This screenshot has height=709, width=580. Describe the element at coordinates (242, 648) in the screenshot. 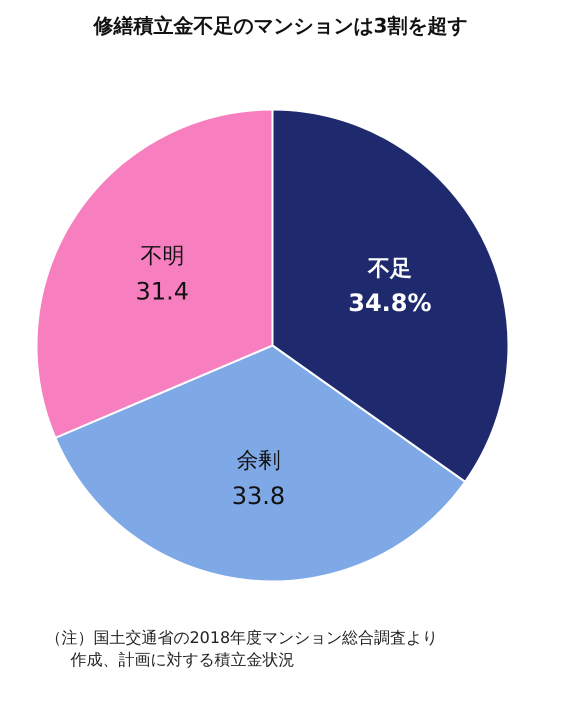

I see `text: （注）国土交通省の2018年度マンション総合調査より作成、計画に対する積立金状況` at that location.